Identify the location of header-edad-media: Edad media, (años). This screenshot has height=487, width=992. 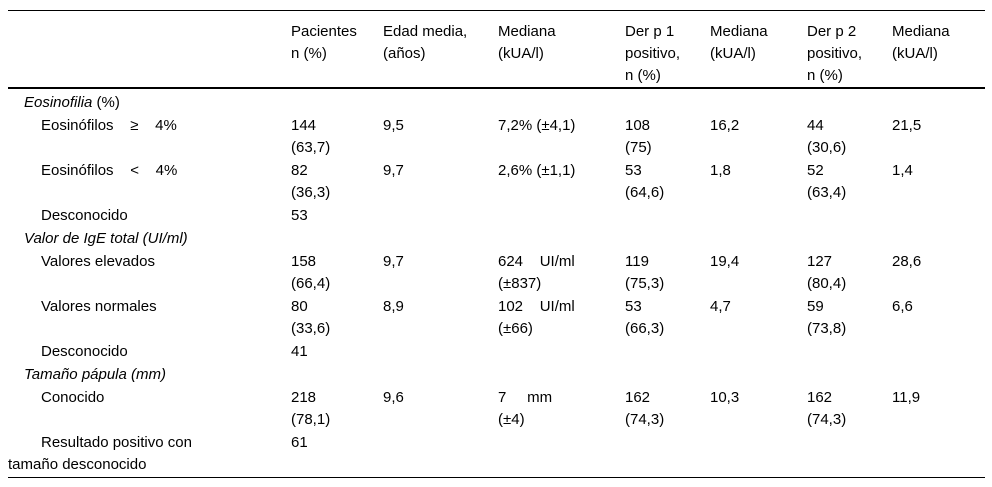
(440, 49).